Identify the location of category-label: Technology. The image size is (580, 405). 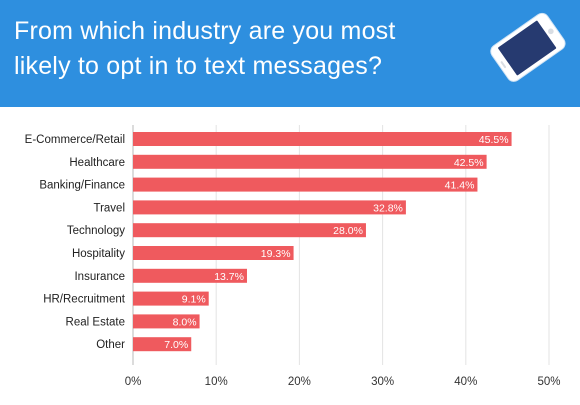
(96, 231).